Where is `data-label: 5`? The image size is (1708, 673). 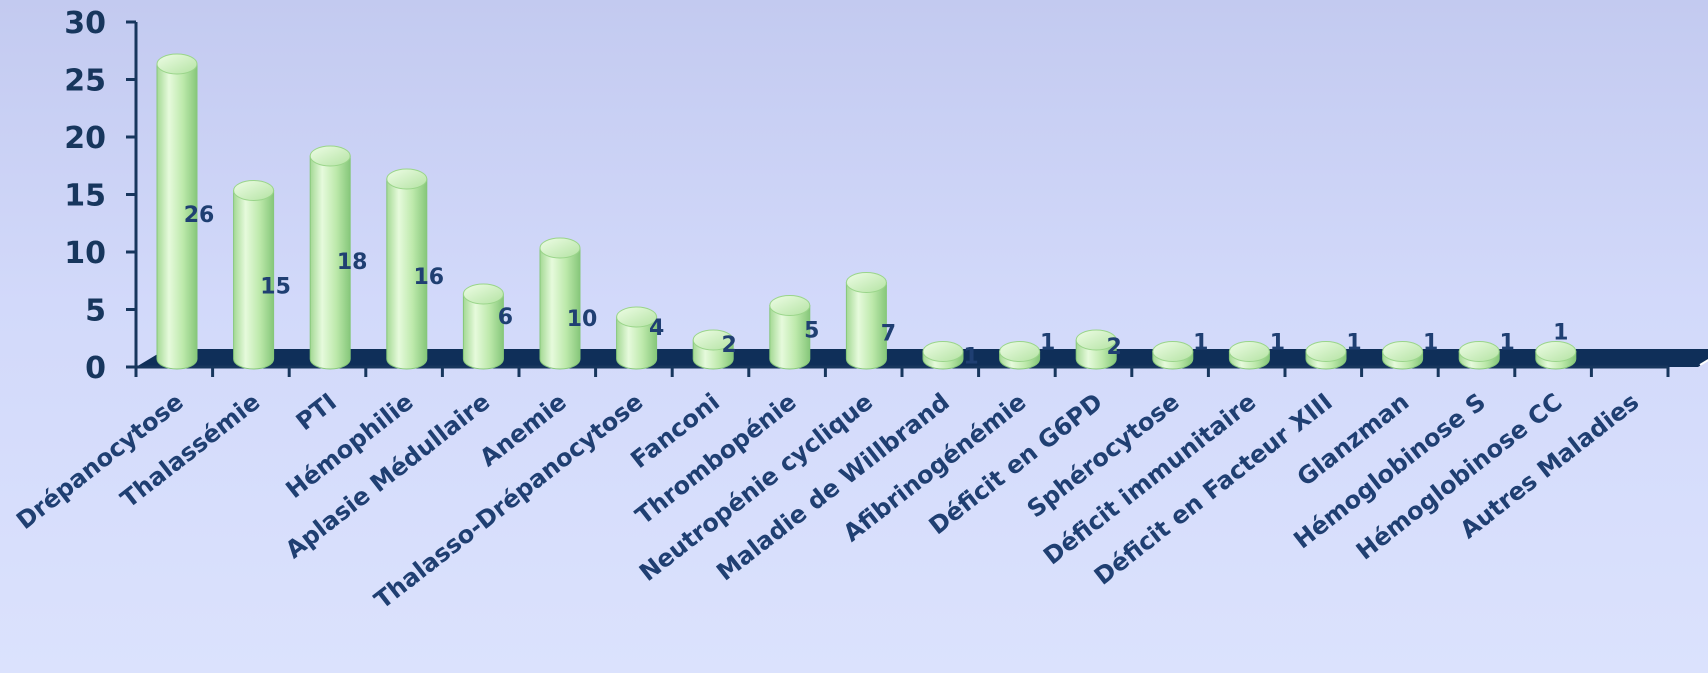 data-label: 5 is located at coordinates (811, 331).